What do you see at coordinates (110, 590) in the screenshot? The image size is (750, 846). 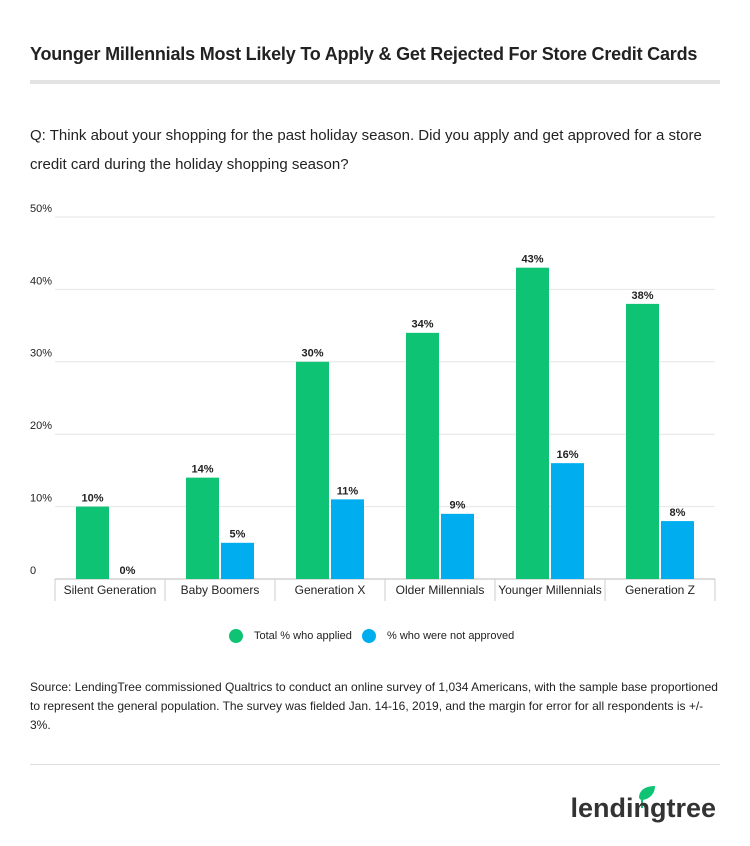 I see `x-tick-label: Silent Generation` at bounding box center [110, 590].